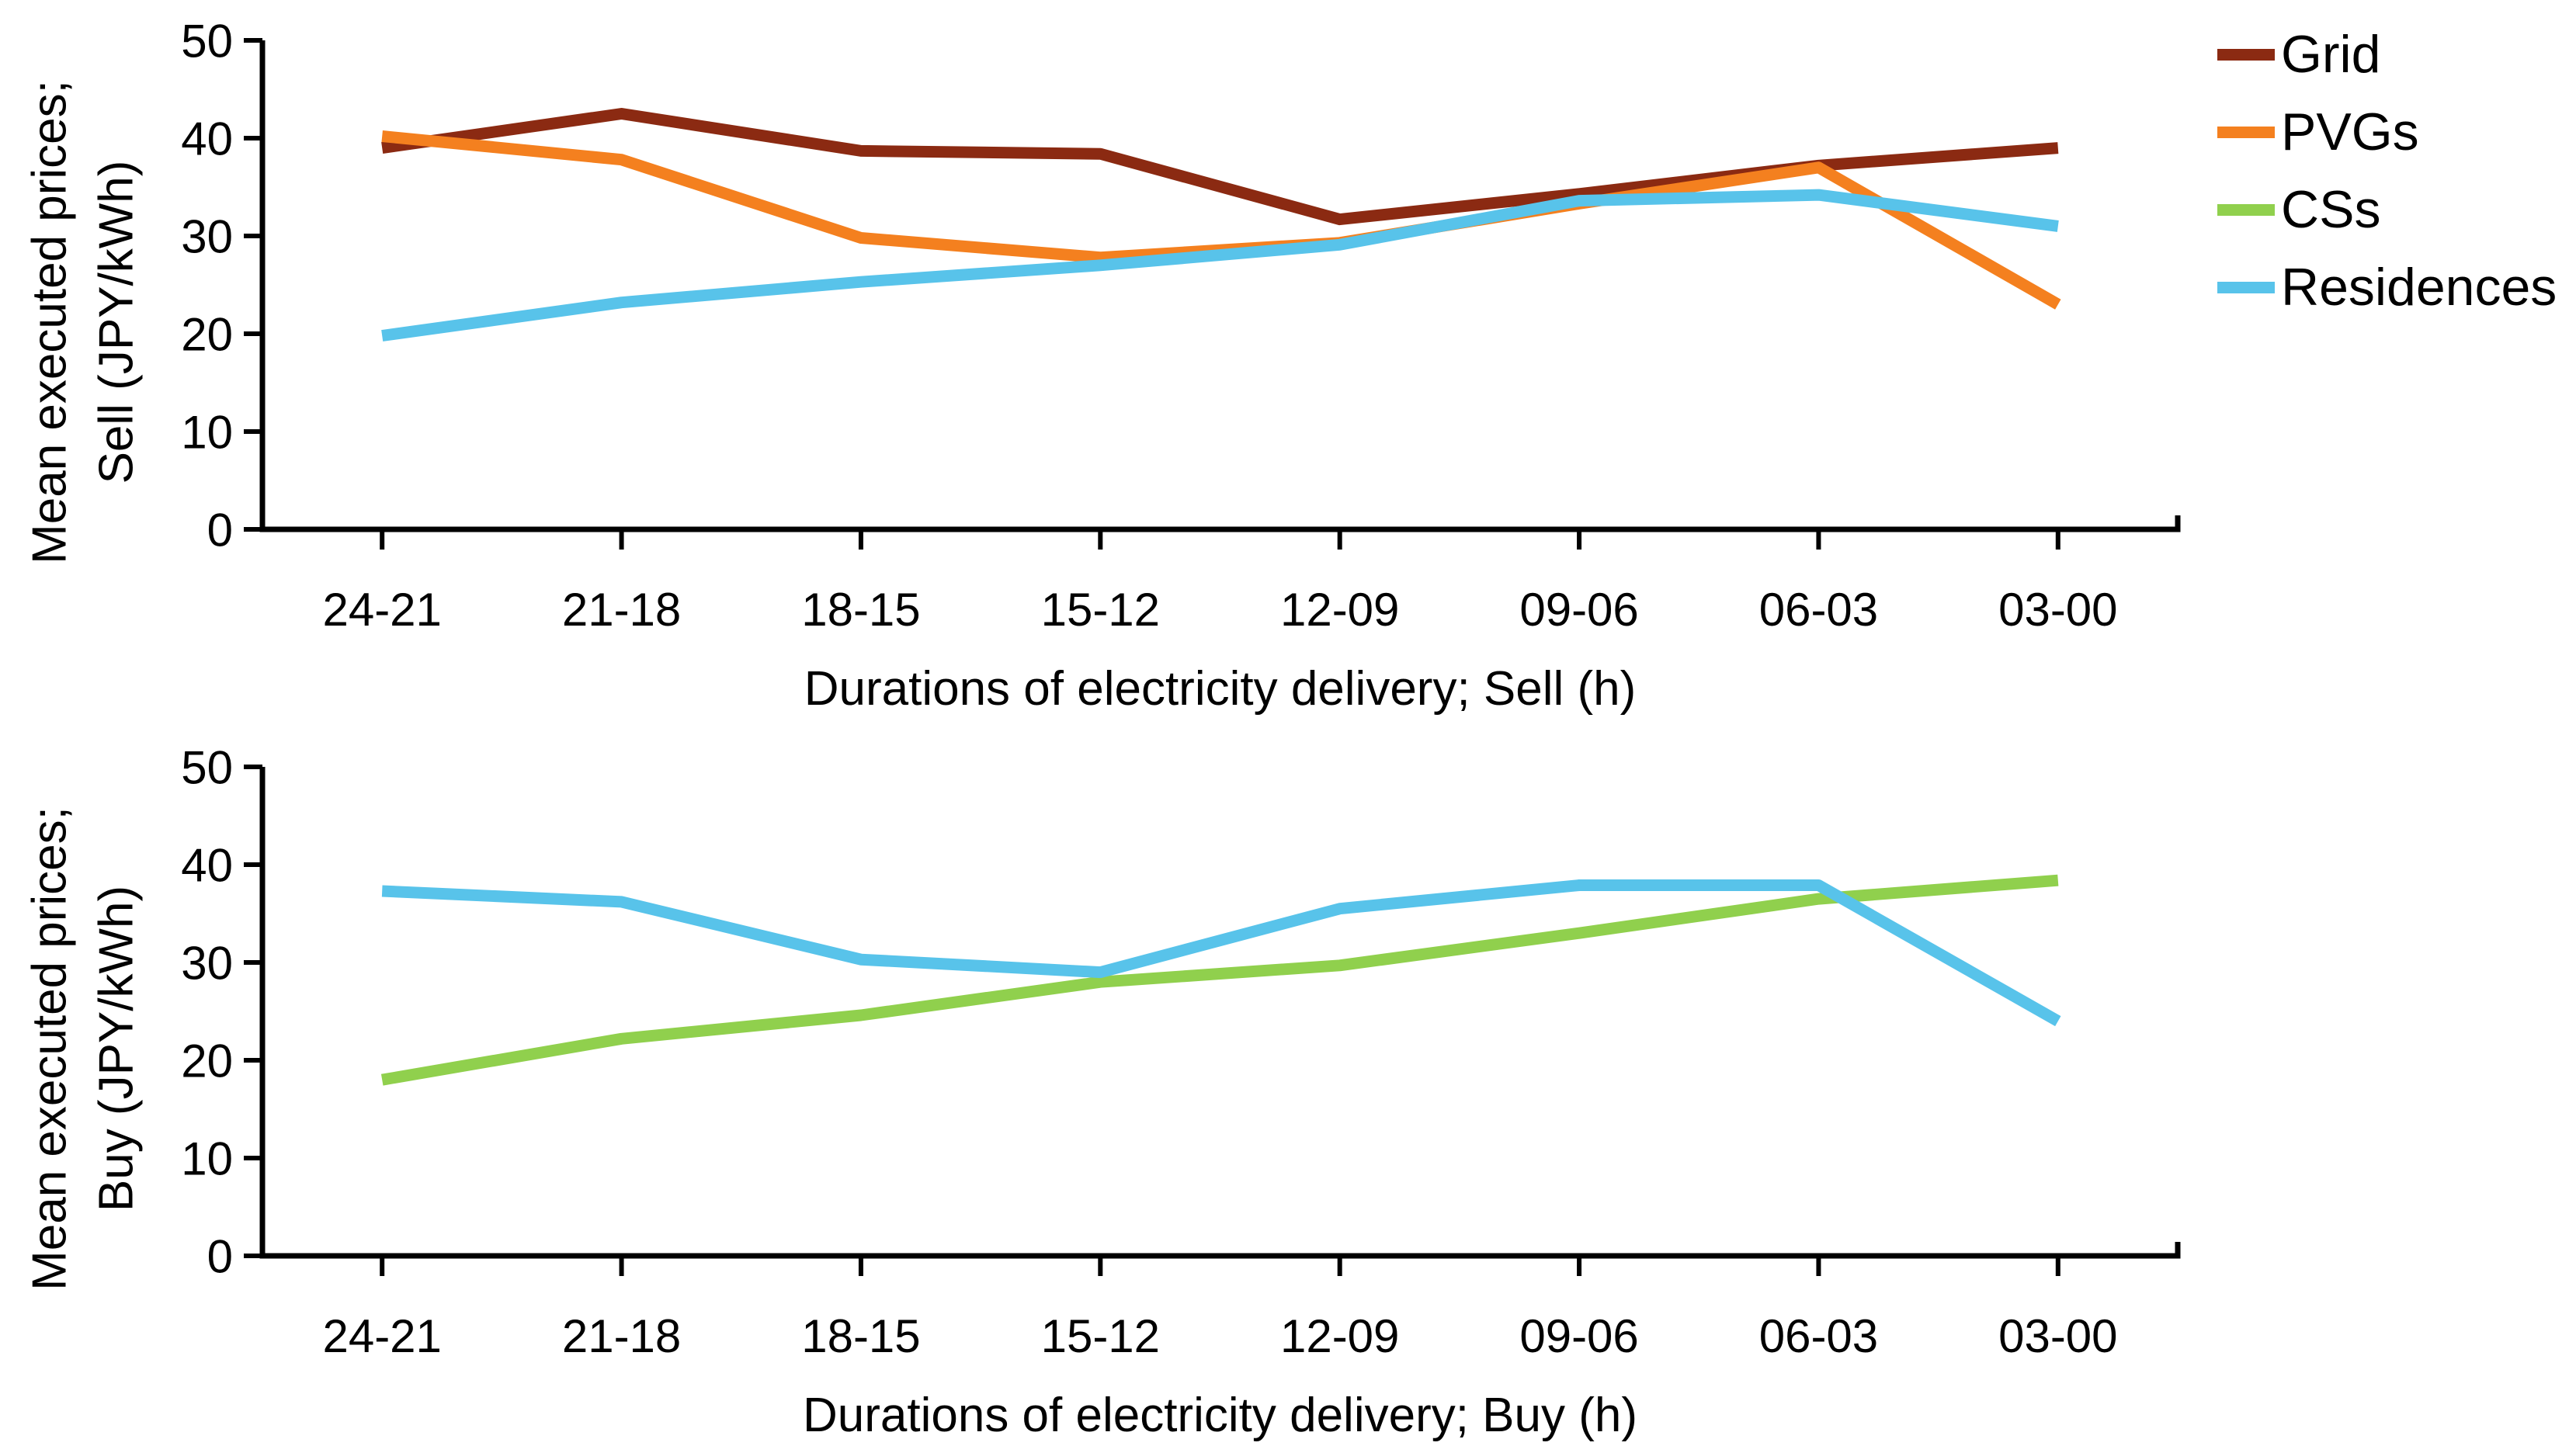 This screenshot has height=1453, width=2576. I want to click on y-axis-title: Buy (JPY/kWh), so click(116, 1049).